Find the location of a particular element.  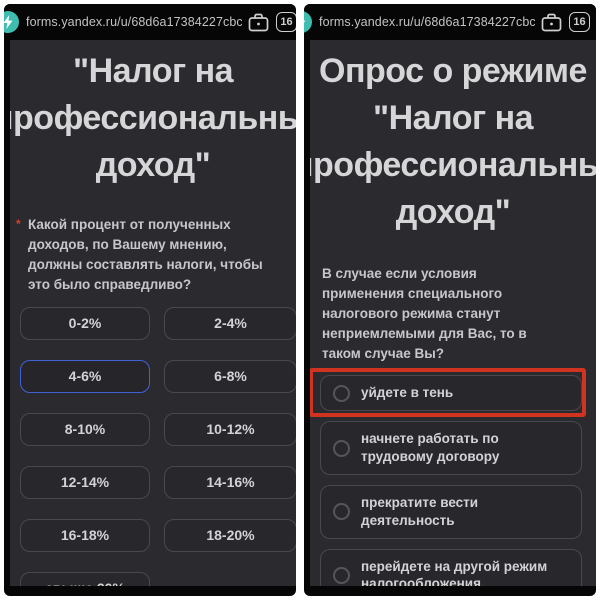

answer-button-18-20: 18-20% is located at coordinates (230, 535).